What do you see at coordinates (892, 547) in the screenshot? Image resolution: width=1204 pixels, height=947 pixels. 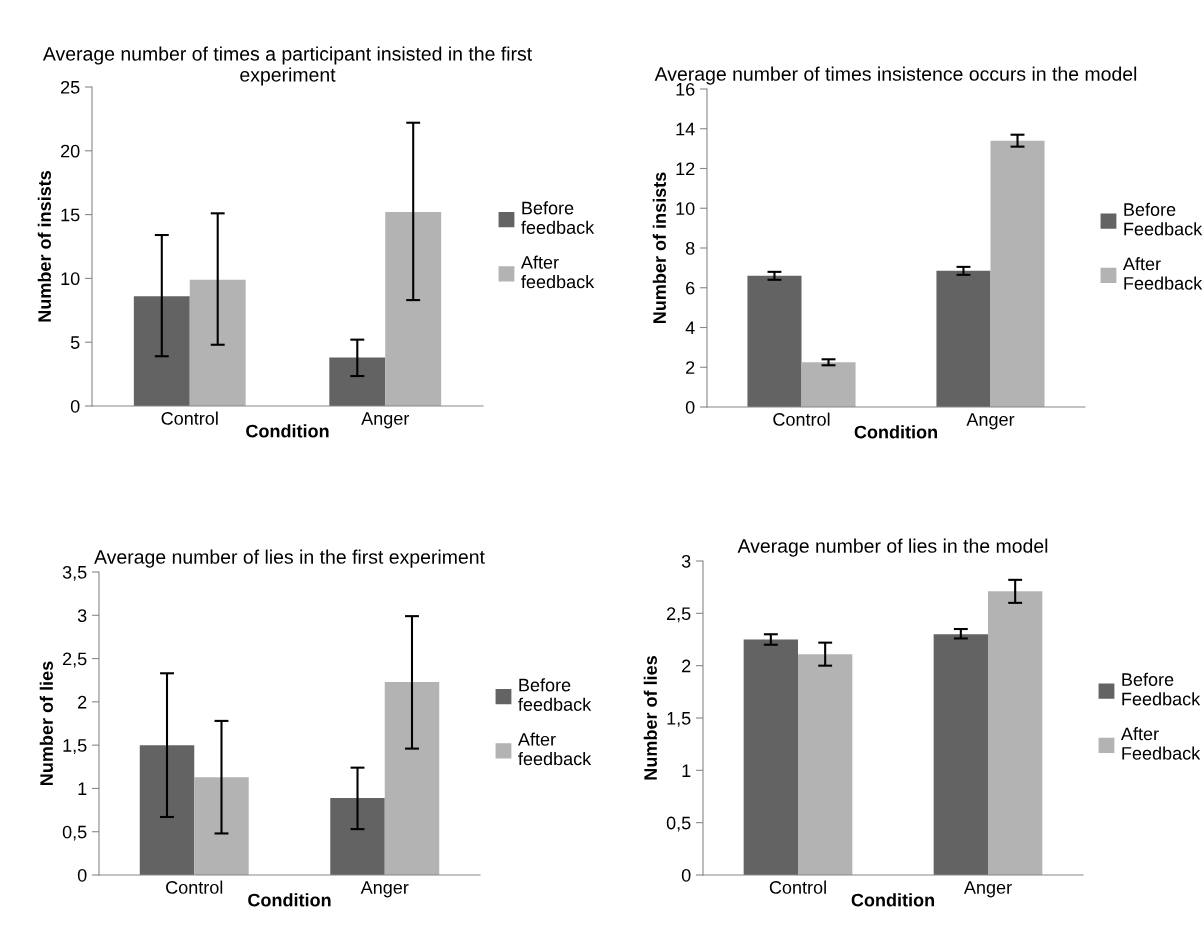 I see `chart-title: Average number of lies in the model` at bounding box center [892, 547].